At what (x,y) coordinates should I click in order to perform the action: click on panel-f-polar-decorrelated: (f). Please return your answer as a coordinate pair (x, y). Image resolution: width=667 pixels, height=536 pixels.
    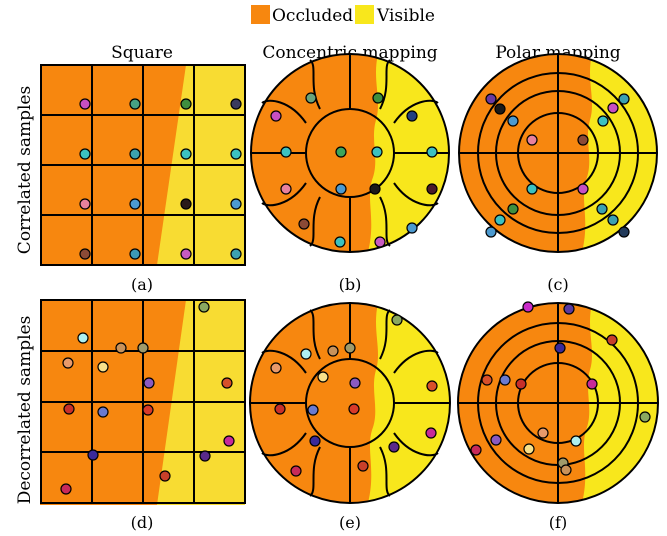
    Looking at the image, I should click on (558, 416).